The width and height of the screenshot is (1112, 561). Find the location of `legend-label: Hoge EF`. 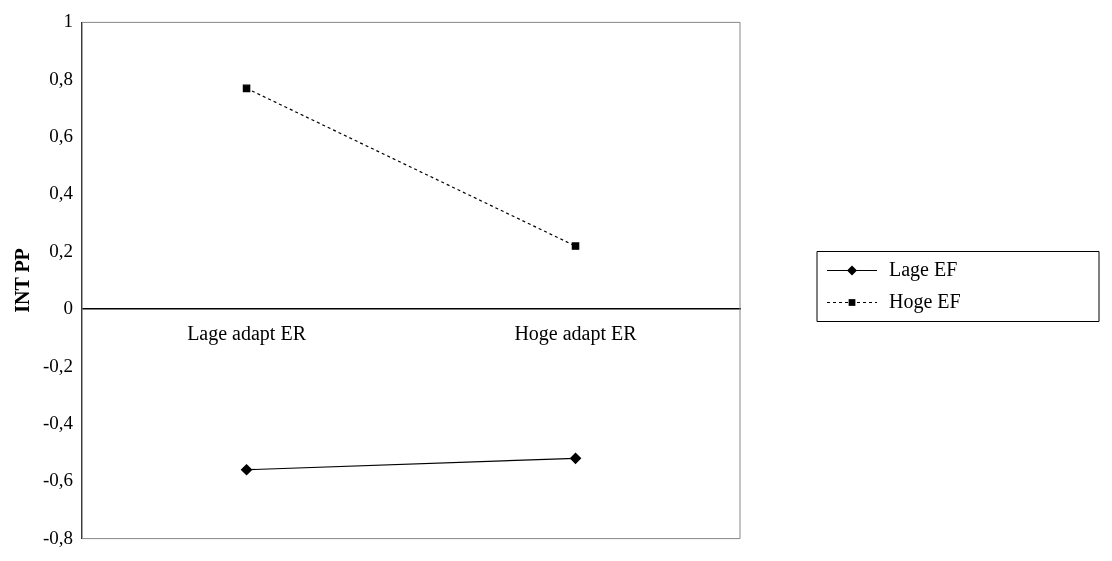

legend-label: Hoge EF is located at coordinates (925, 301).